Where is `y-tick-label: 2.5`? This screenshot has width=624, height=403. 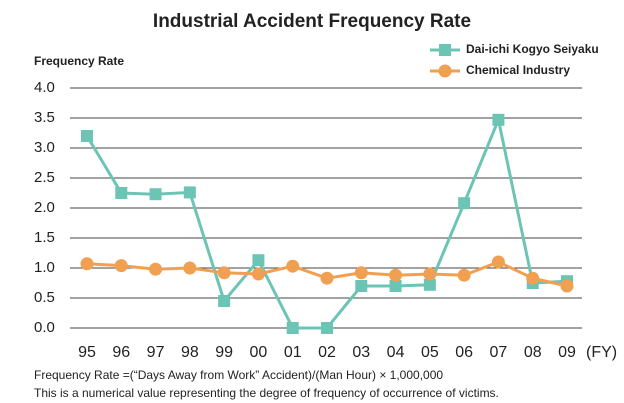 y-tick-label: 2.5 is located at coordinates (44, 177).